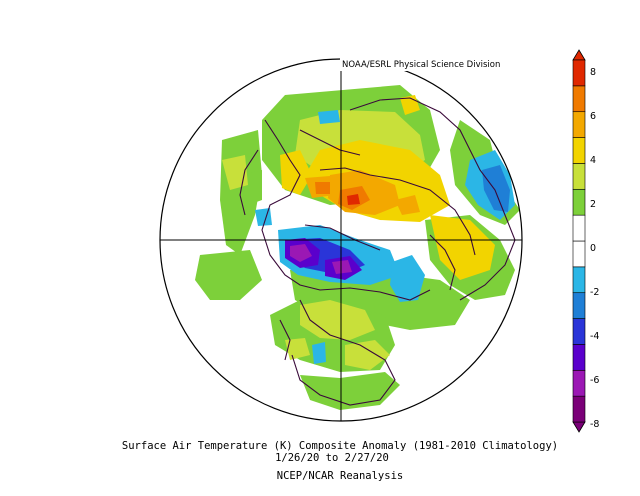  What do you see at coordinates (421, 65) in the screenshot?
I see `credit-label: NOAA/ESRL Physical Science Division` at bounding box center [421, 65].